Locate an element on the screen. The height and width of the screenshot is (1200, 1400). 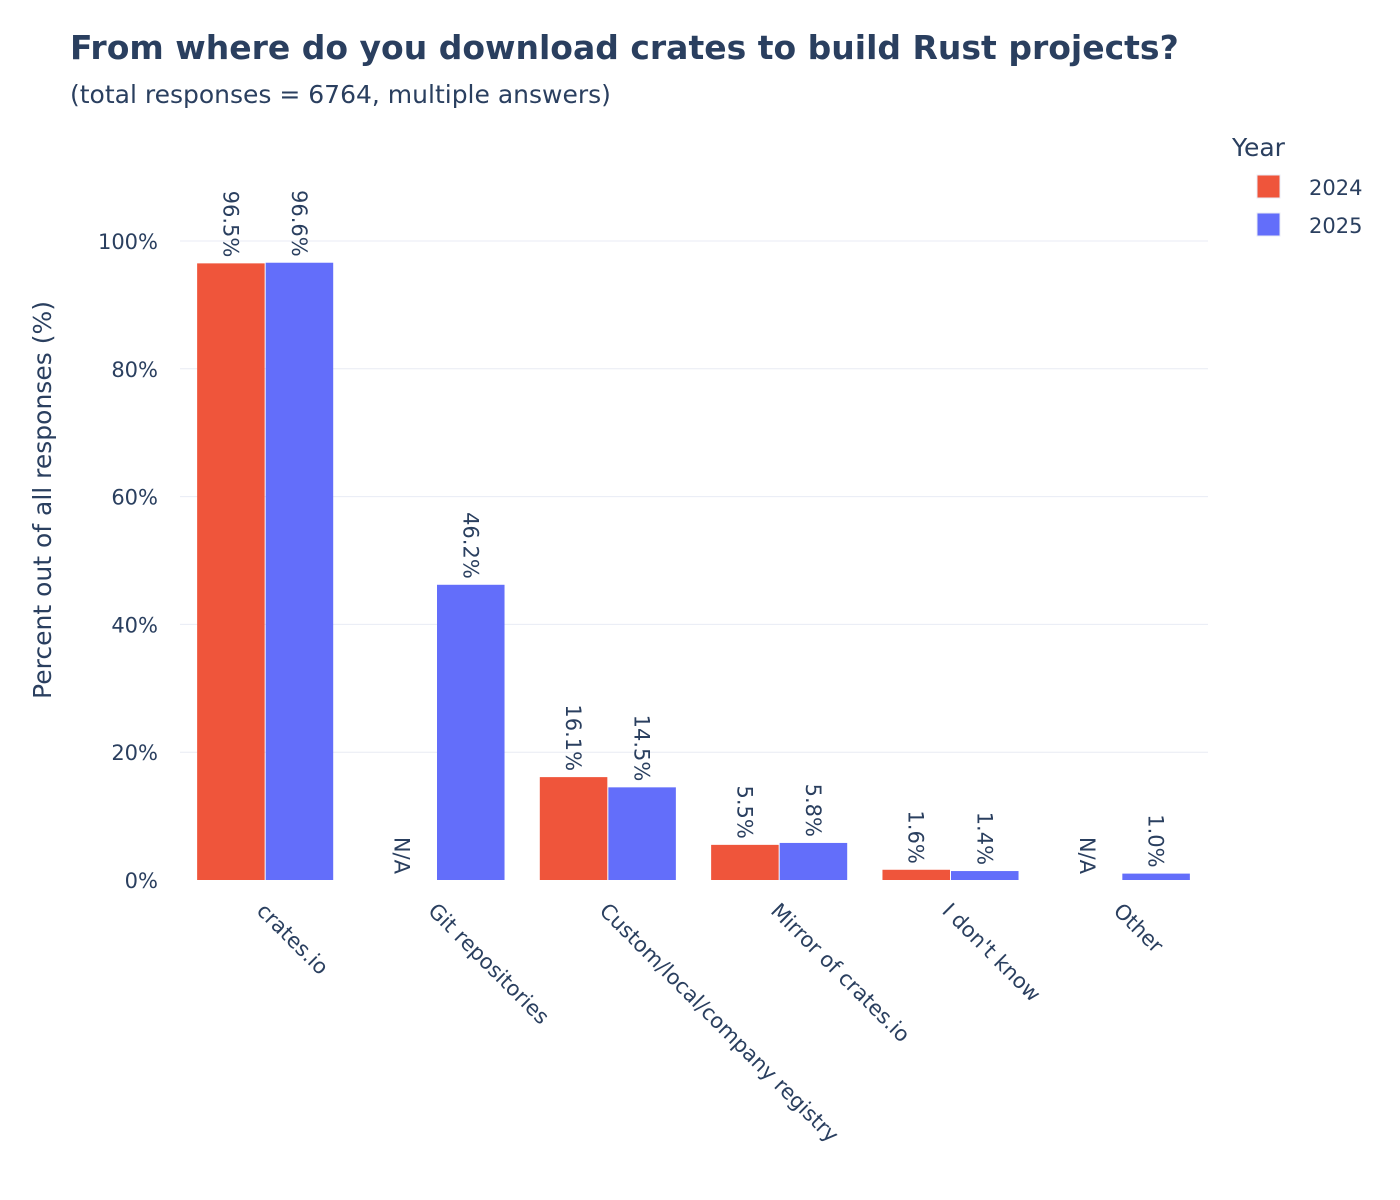
data-label: 1.4% is located at coordinates (984, 838).